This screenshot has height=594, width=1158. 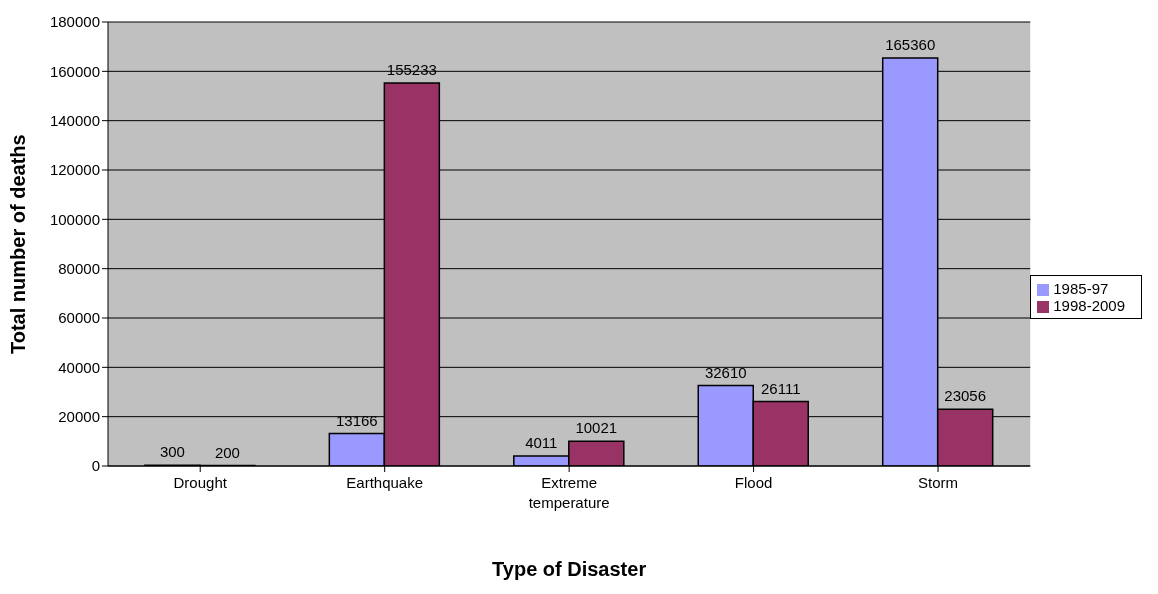 What do you see at coordinates (965, 396) in the screenshot?
I see `data-label: 23056` at bounding box center [965, 396].